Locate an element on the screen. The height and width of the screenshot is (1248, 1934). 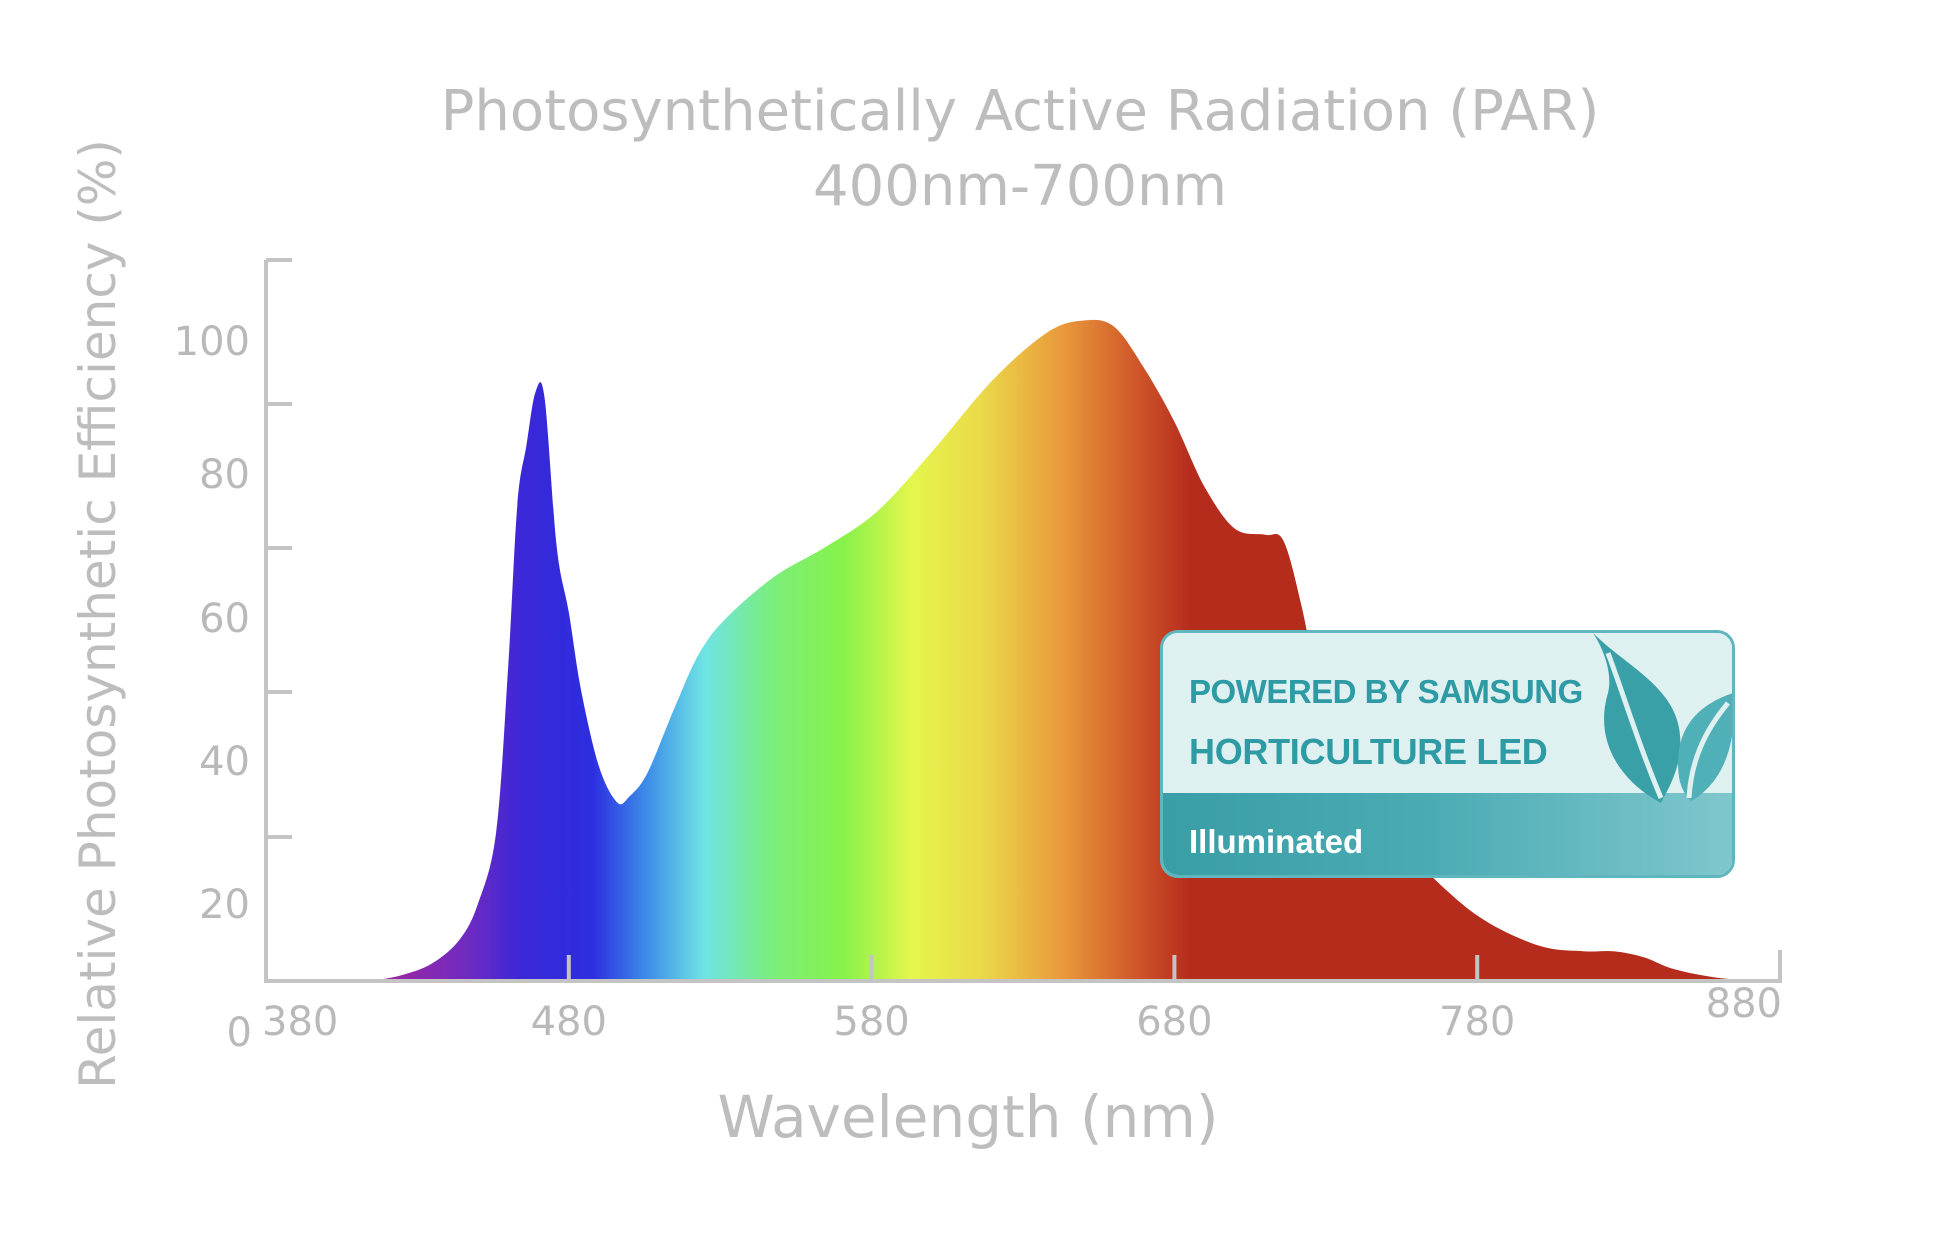
y-tick-label: 100 is located at coordinates (212, 342).